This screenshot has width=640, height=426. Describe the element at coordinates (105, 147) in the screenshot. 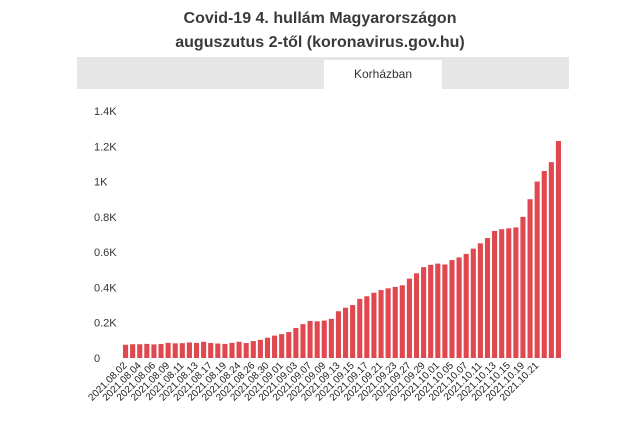

I see `y-tick-label: 1.2K` at that location.